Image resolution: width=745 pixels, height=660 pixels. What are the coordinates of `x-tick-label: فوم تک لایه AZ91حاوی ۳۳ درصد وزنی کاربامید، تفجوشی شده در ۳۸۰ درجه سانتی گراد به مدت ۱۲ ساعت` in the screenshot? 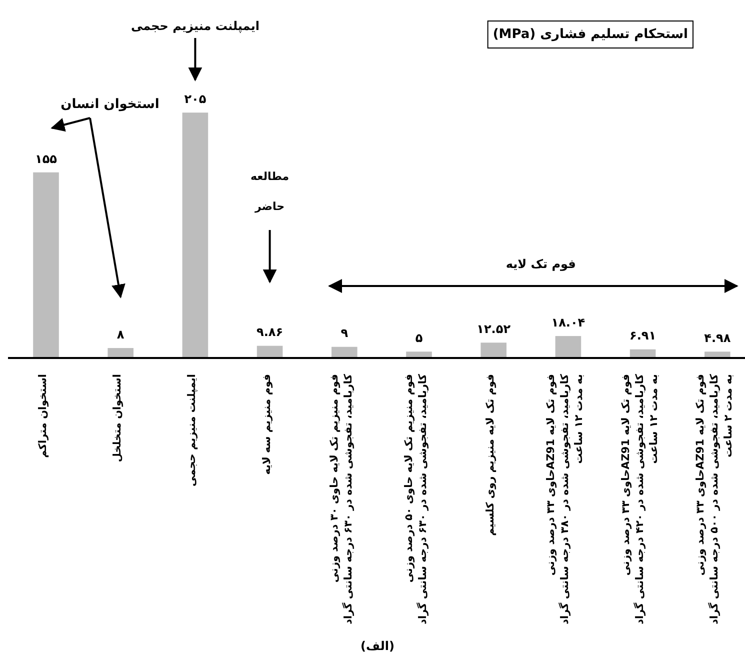 It's located at (565, 498).